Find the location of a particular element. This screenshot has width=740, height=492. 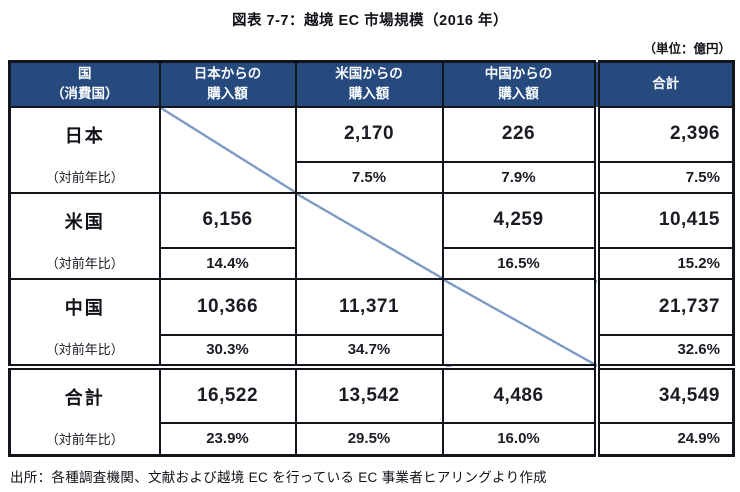

yoy-cell: 7.5% is located at coordinates (369, 177).